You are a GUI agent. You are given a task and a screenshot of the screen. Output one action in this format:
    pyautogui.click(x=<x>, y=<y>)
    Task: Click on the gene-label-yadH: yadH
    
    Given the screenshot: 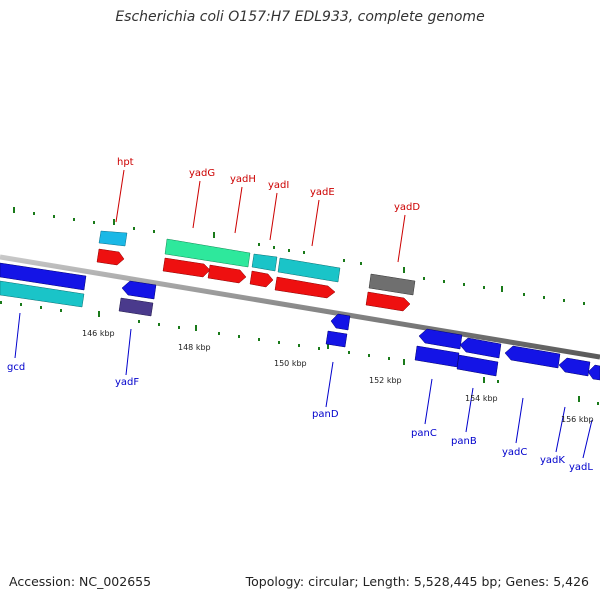 What is the action you would take?
    pyautogui.click(x=243, y=179)
    